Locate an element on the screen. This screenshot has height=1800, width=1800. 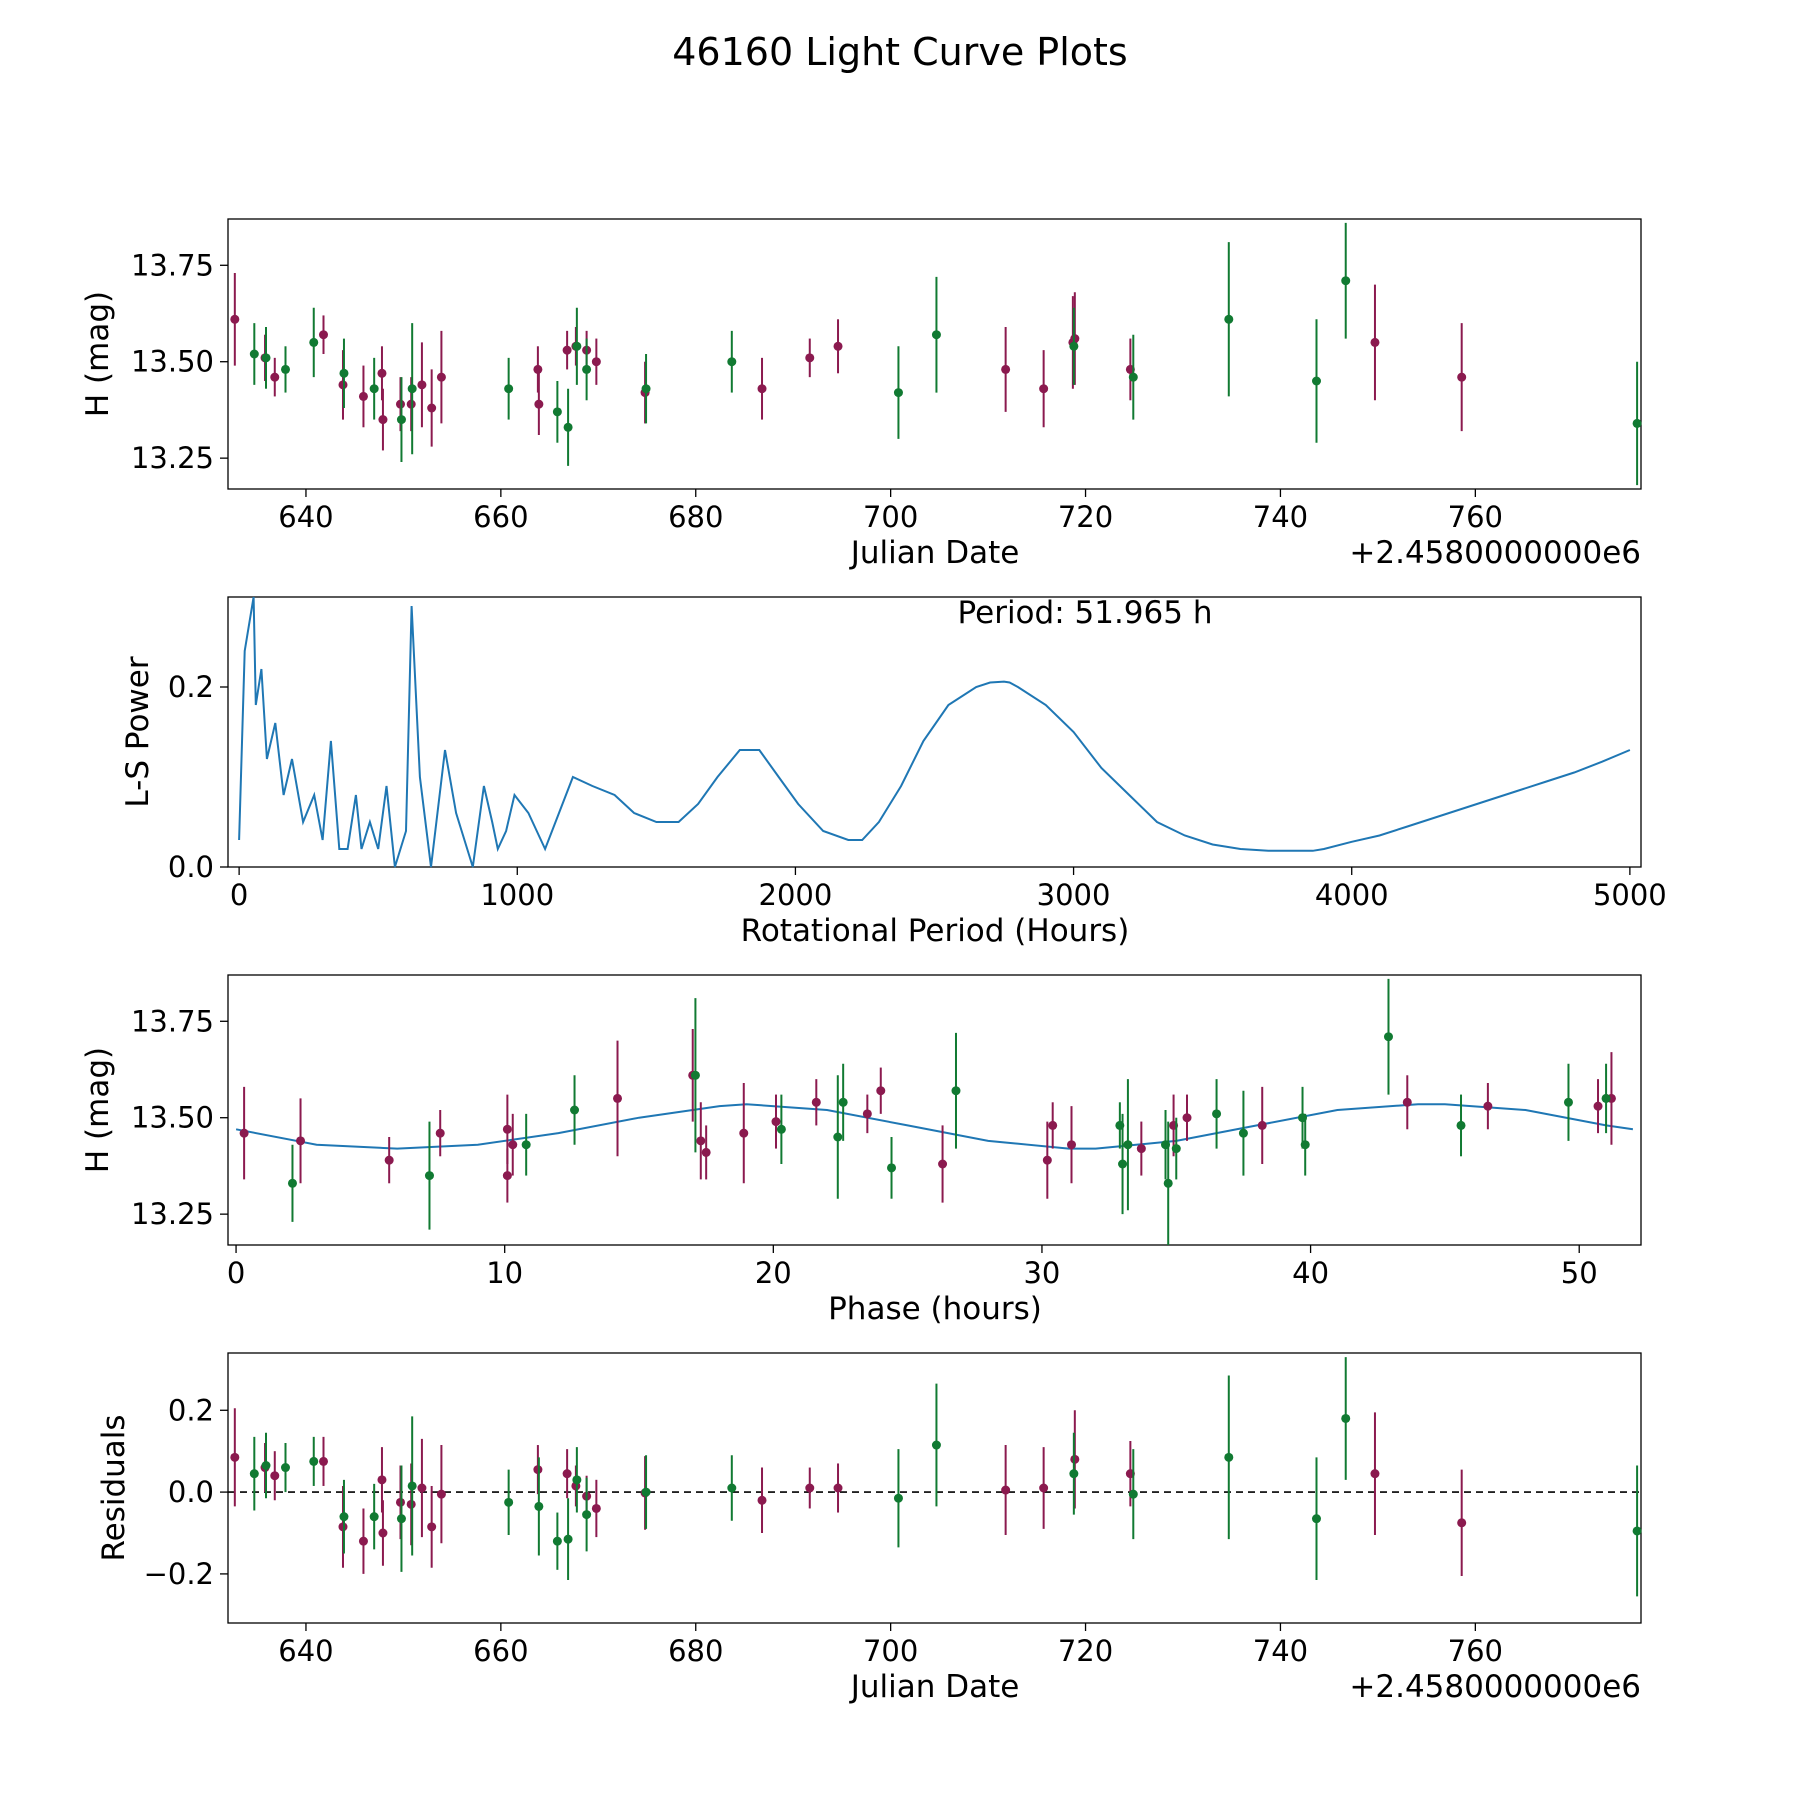
y-tick-label: −0.2 is located at coordinates (179, 1574).